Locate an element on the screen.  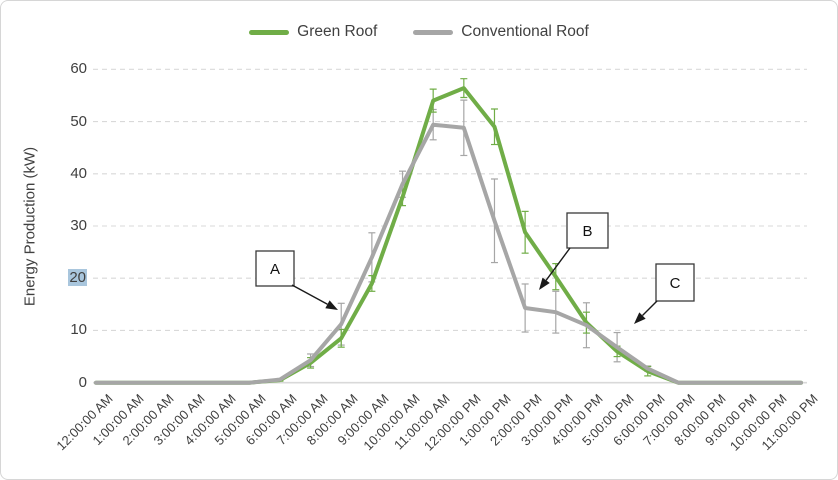
annotation-label-C: C is located at coordinates (675, 283).